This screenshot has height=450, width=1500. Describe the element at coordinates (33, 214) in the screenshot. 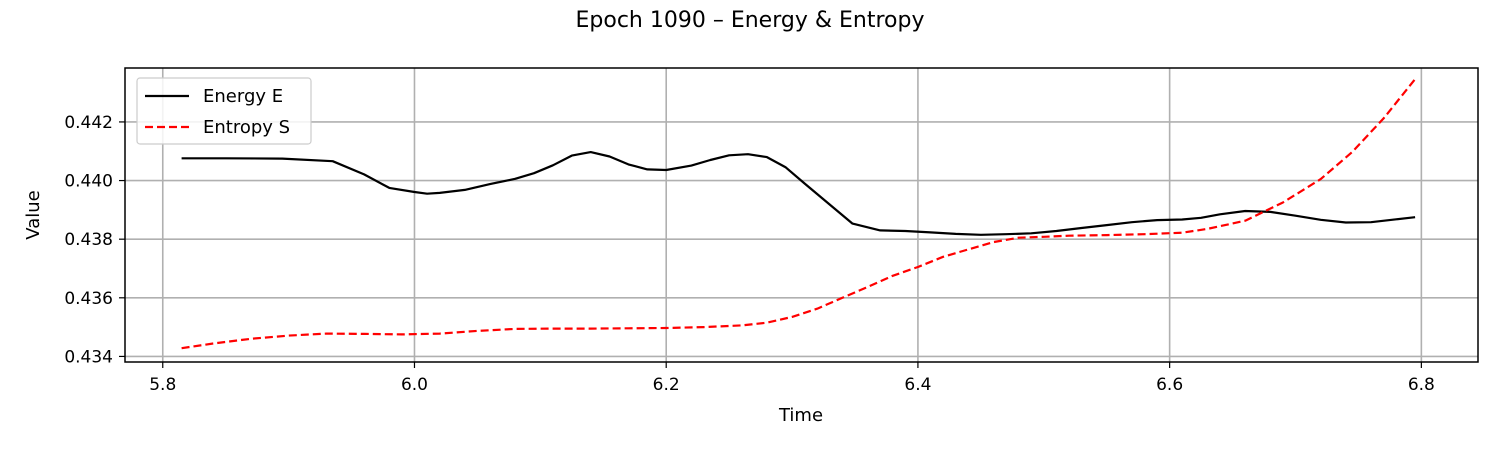

I see `y-axis-label: Value` at that location.